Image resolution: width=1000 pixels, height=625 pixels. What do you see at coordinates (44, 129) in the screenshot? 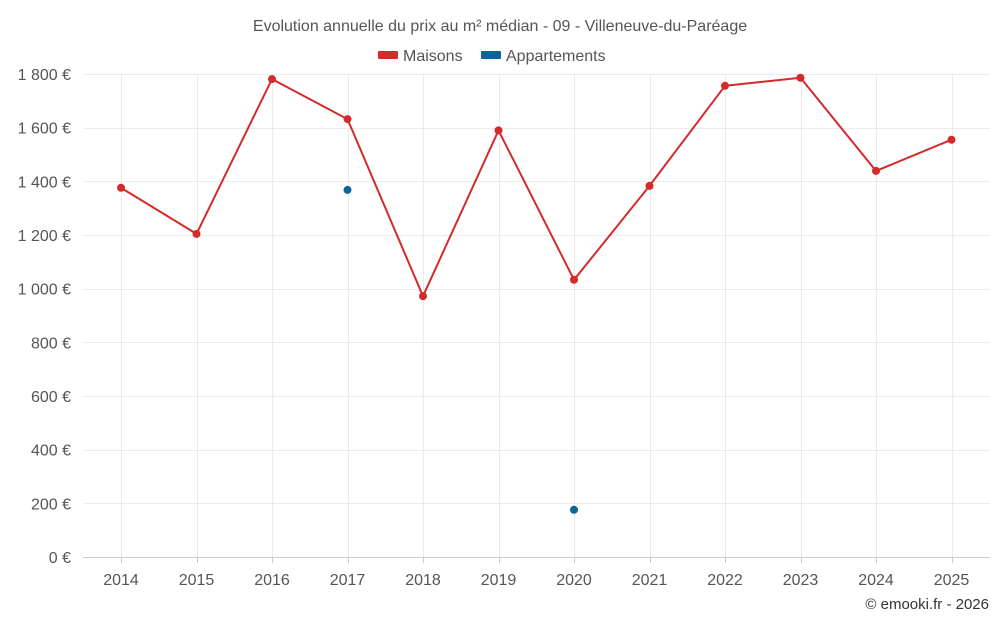
I see `y-tick-label: 1 600 €` at bounding box center [44, 129].